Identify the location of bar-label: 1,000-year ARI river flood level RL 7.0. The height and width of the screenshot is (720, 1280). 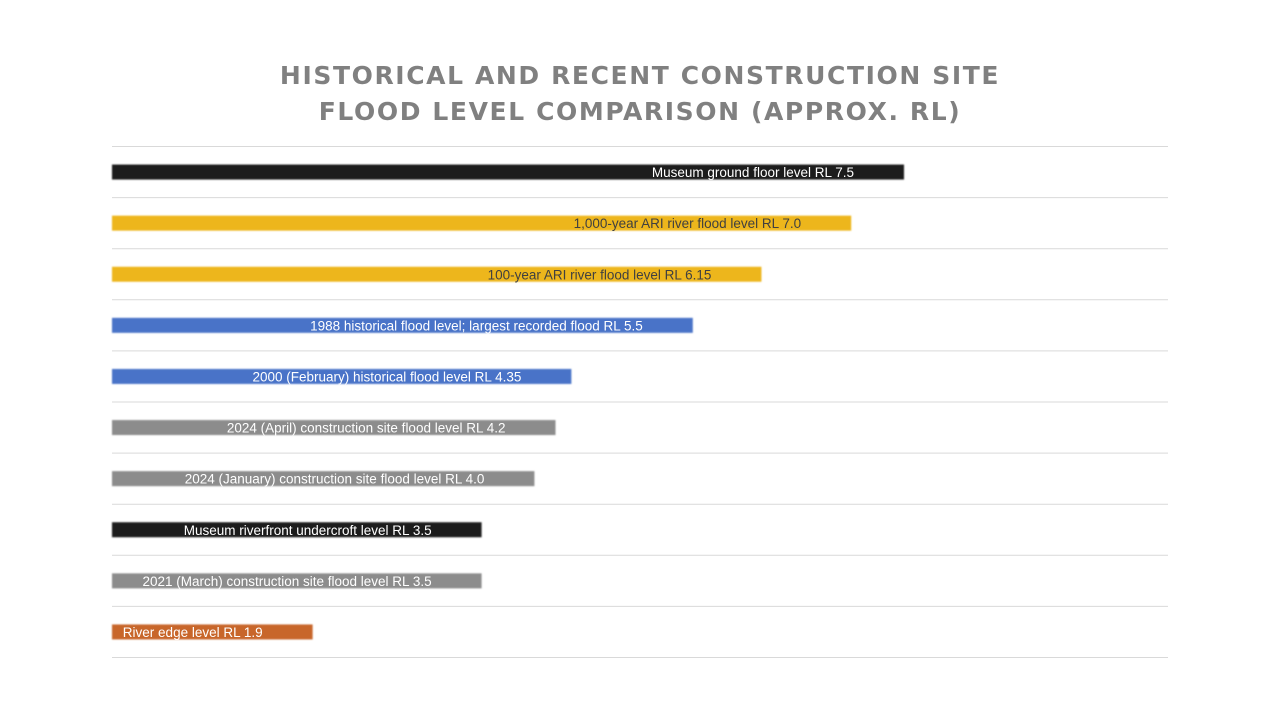
(688, 223).